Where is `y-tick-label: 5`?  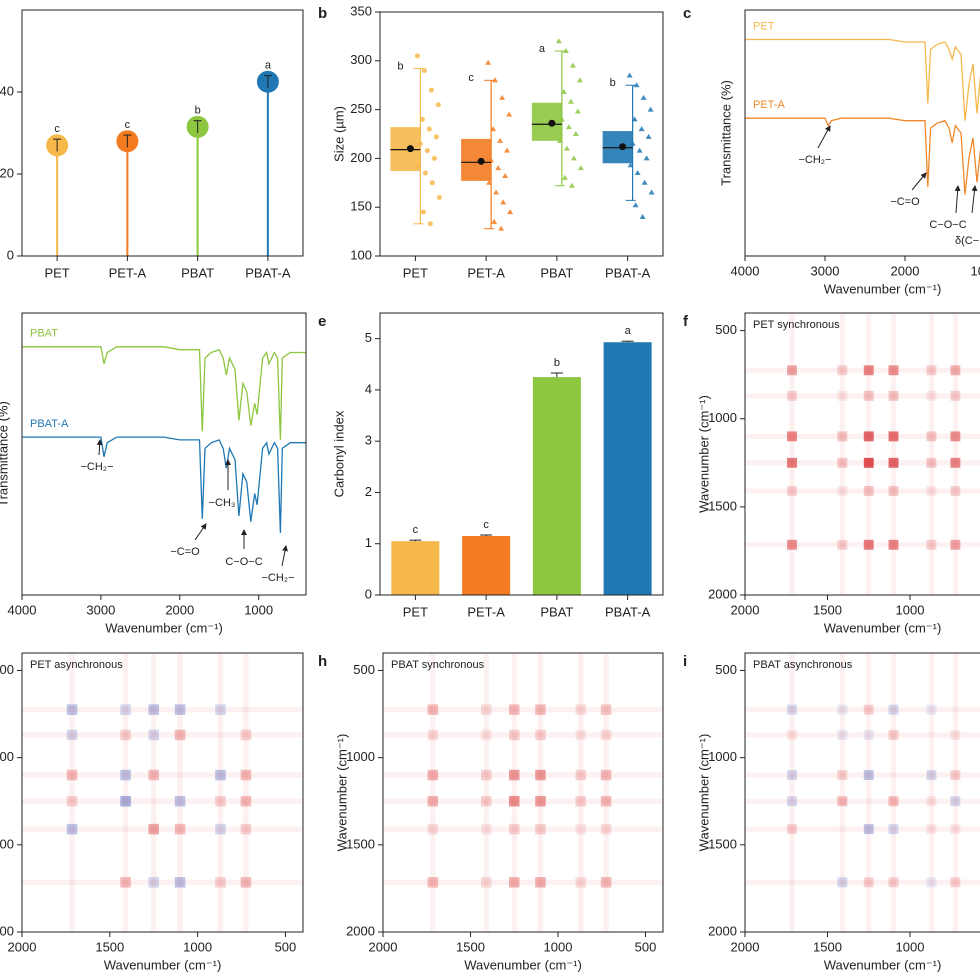 y-tick-label: 5 is located at coordinates (368, 337).